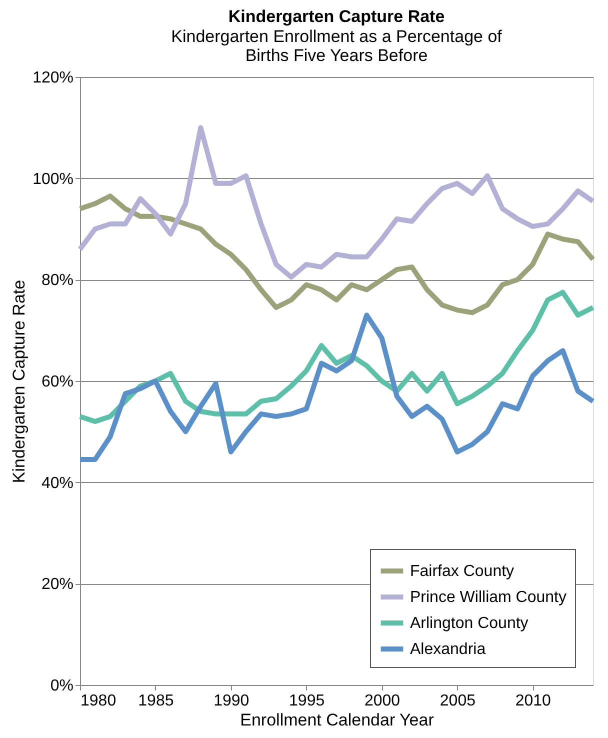 This screenshot has height=738, width=608. What do you see at coordinates (336, 36) in the screenshot?
I see `text: Kindergarten Enrollment as a Percentage of` at bounding box center [336, 36].